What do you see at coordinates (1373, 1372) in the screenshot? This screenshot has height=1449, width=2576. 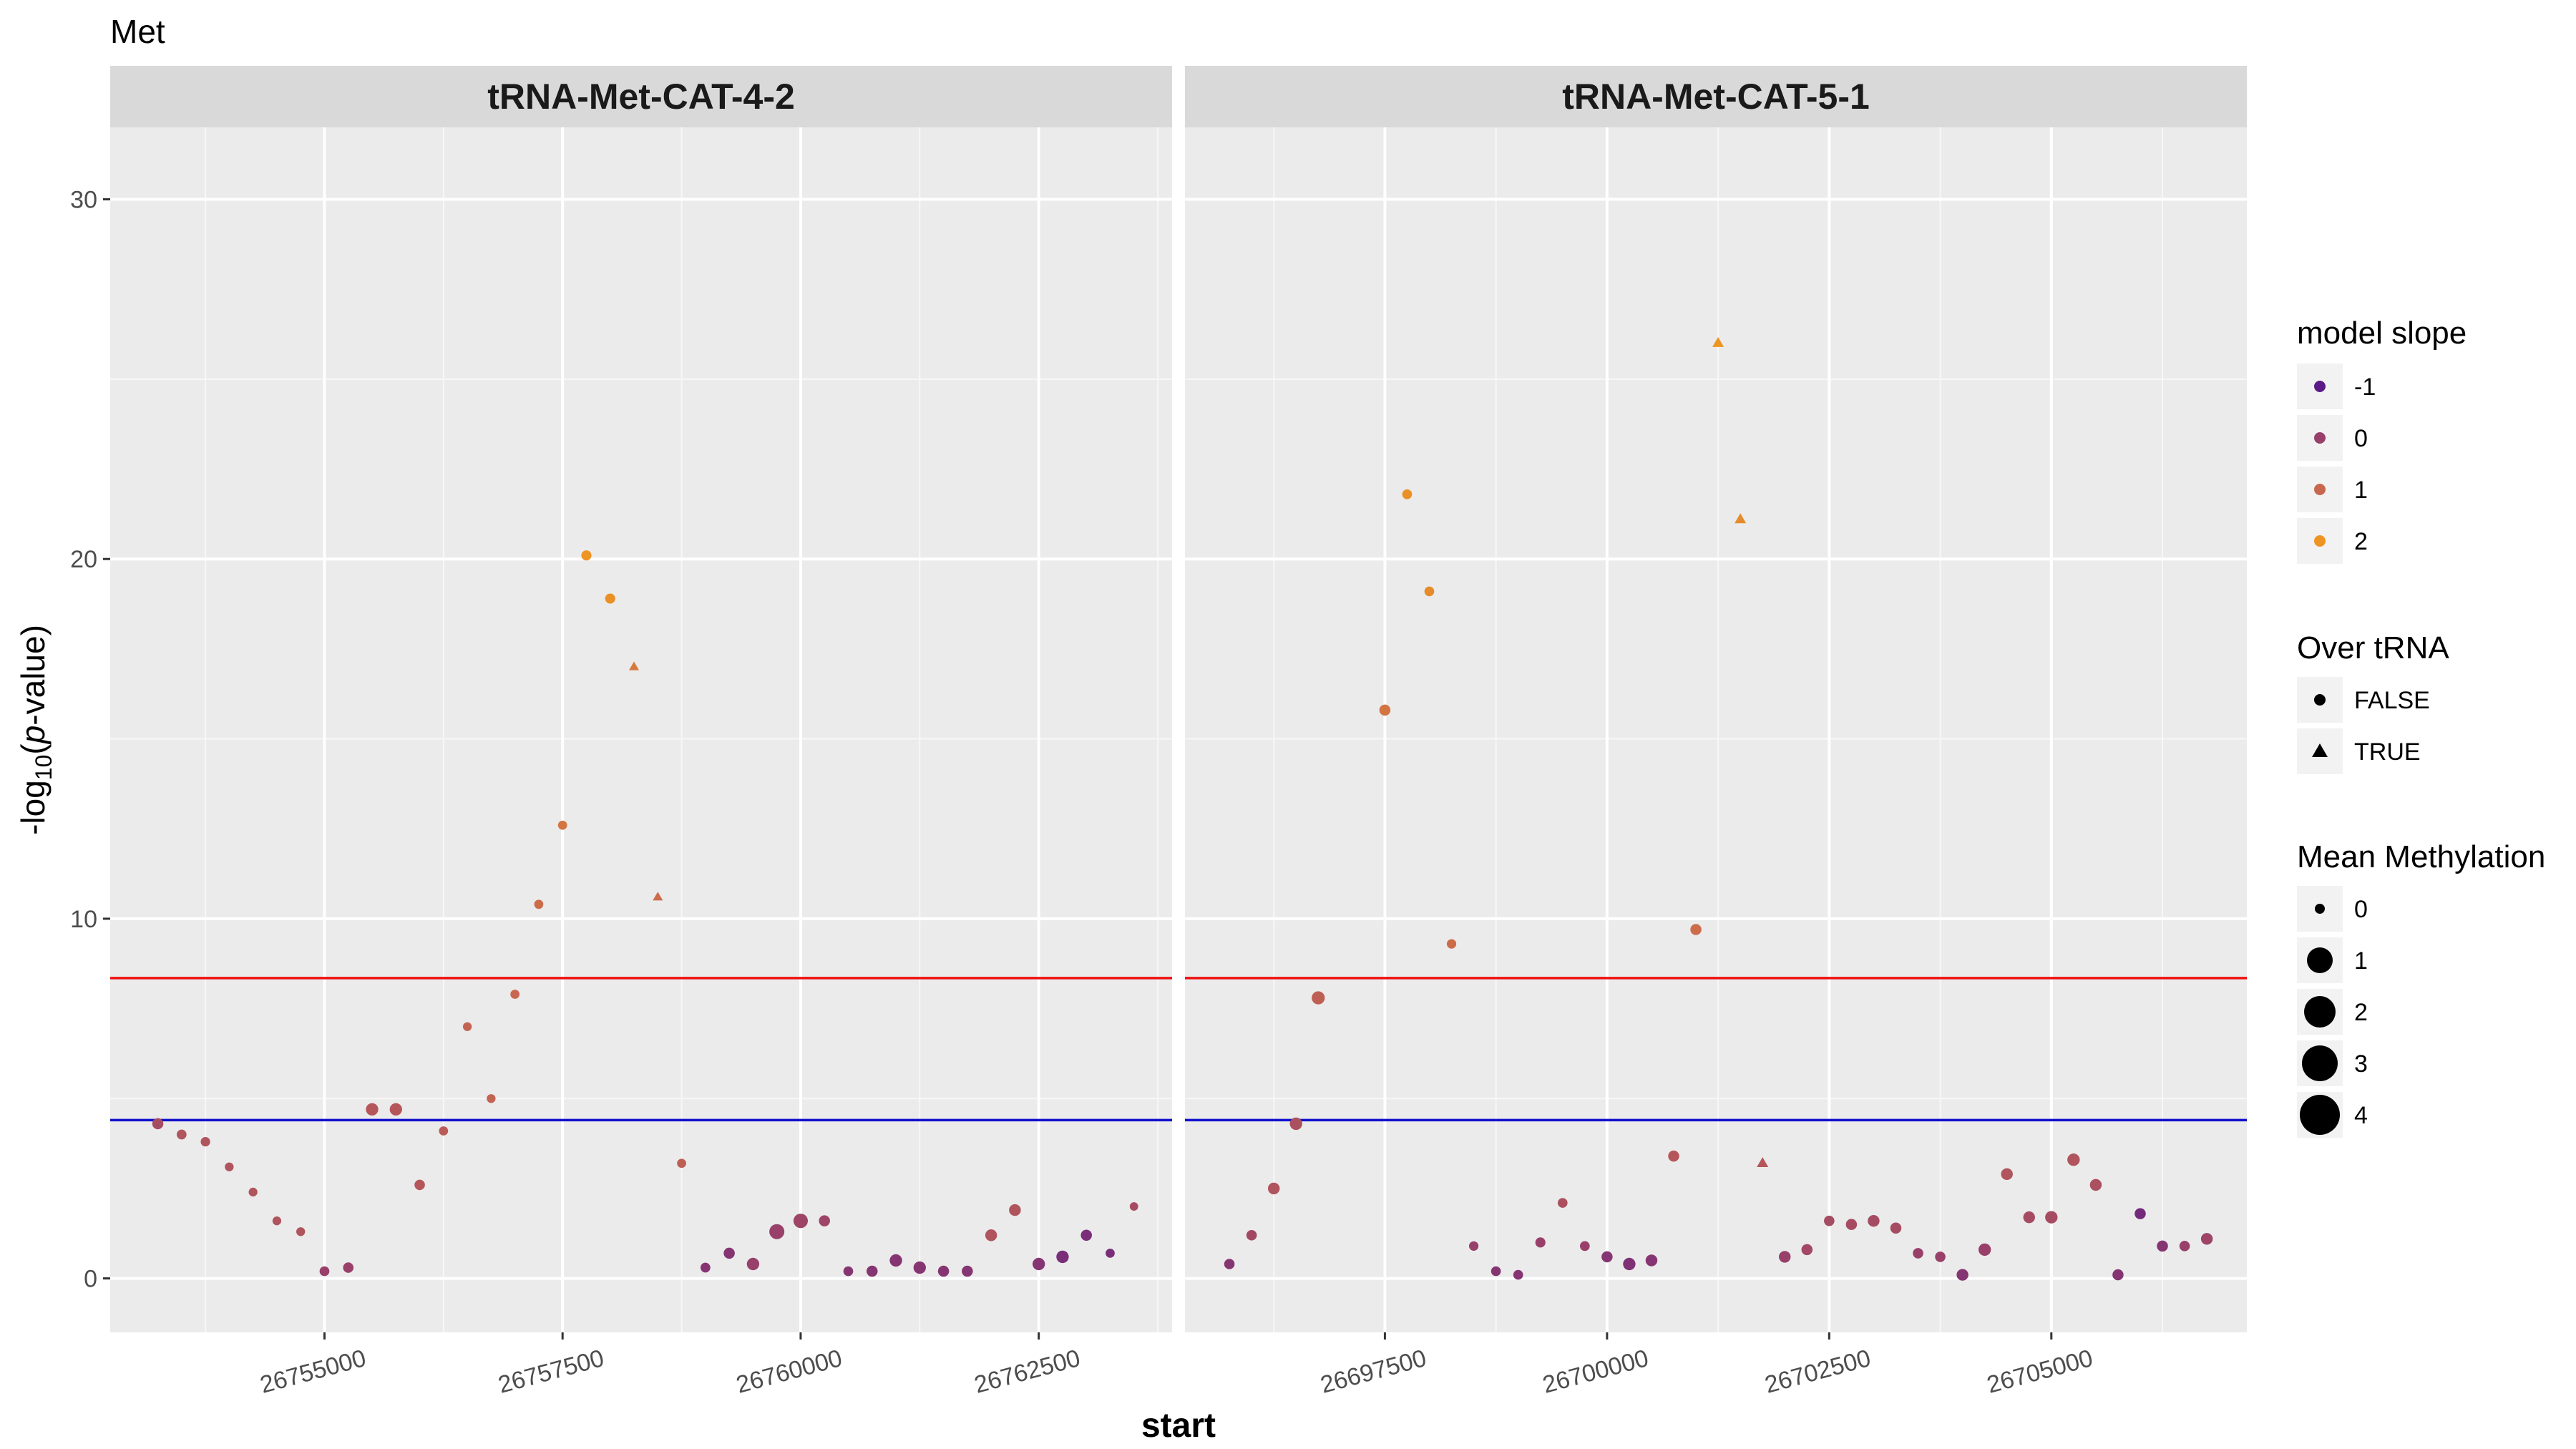 I see `x-tick-label: 26697500` at bounding box center [1373, 1372].